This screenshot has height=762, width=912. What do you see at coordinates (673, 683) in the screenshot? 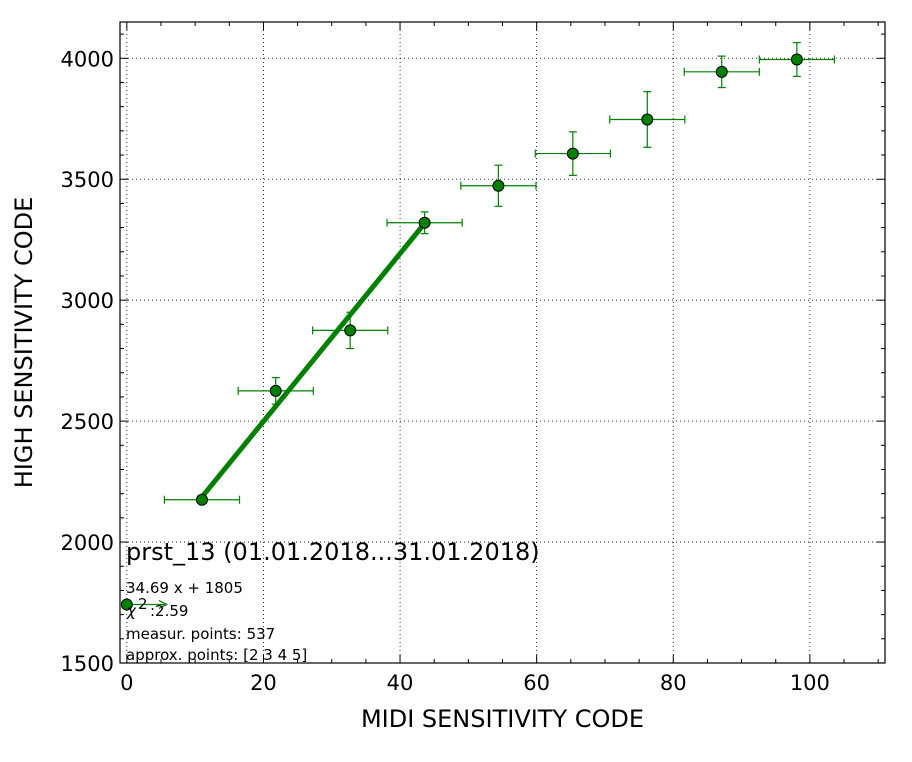
I see `x-tick-label: 80` at bounding box center [673, 683].